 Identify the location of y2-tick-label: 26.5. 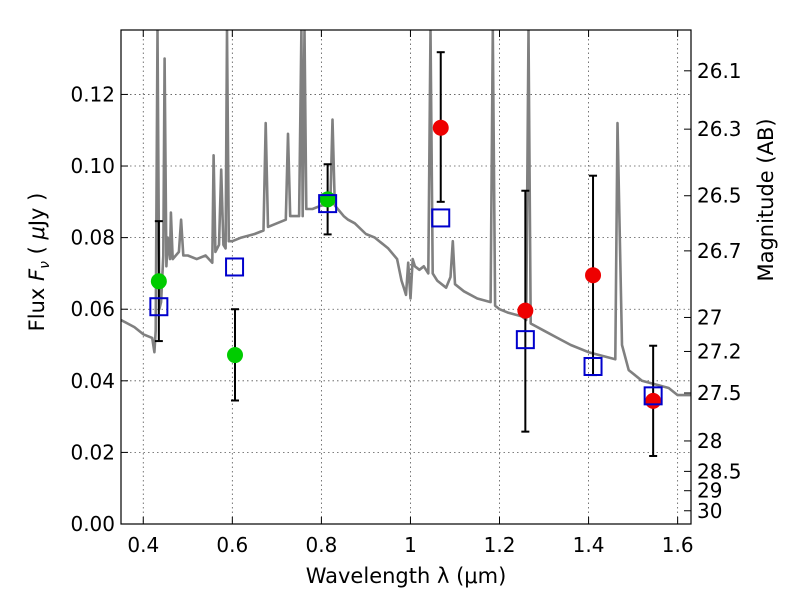
(719, 196).